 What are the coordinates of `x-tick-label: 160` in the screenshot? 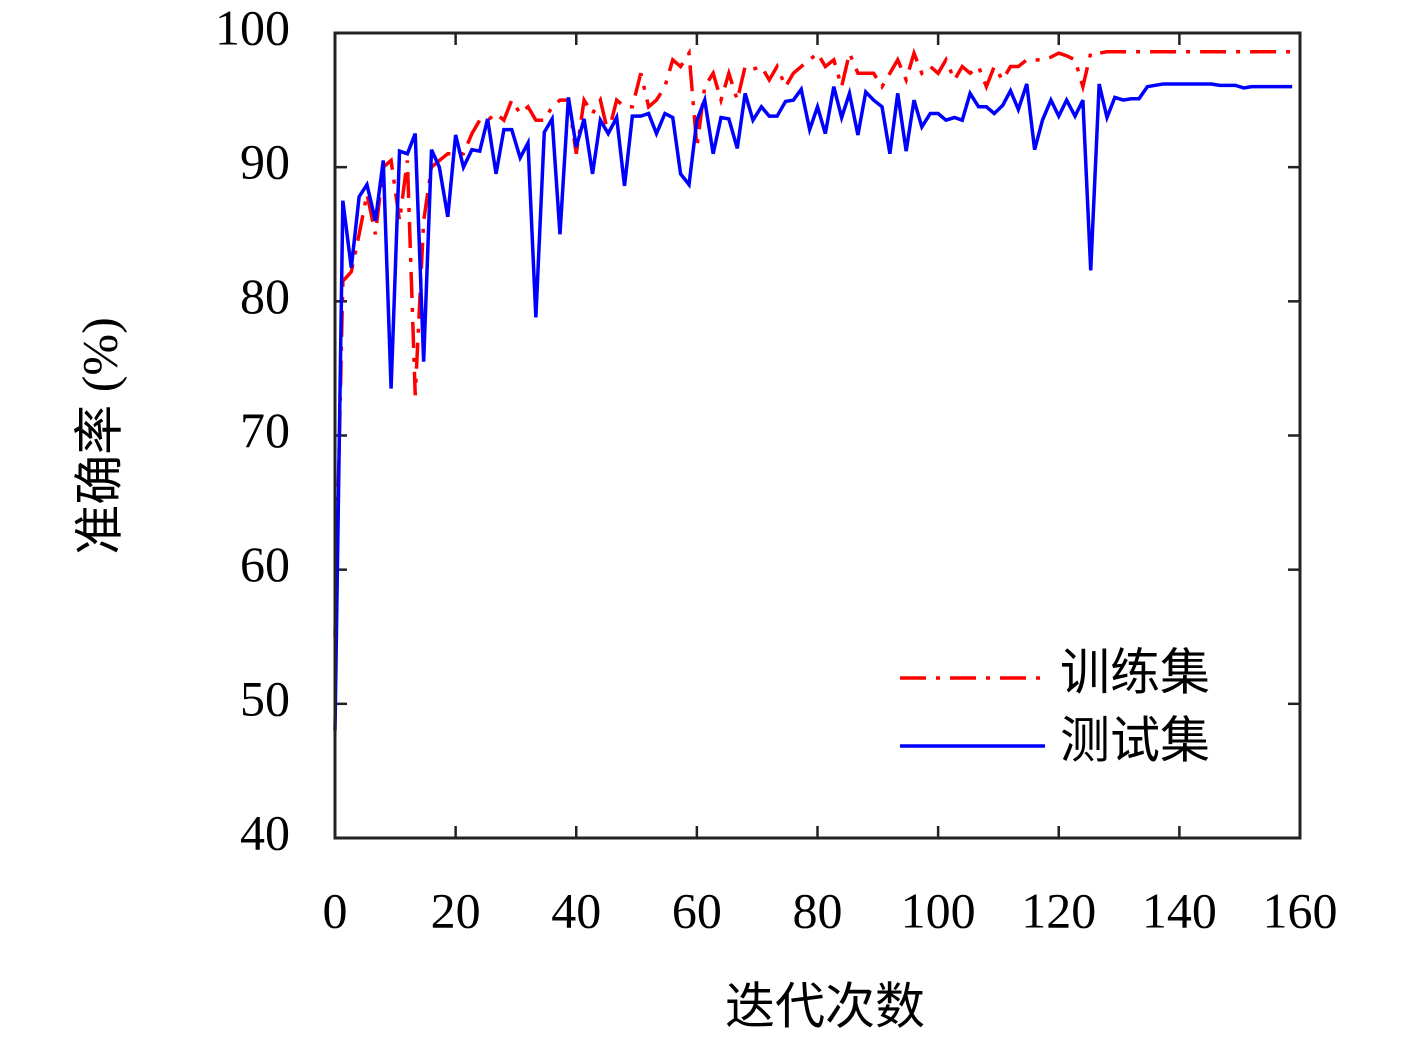 It's located at (1300, 910).